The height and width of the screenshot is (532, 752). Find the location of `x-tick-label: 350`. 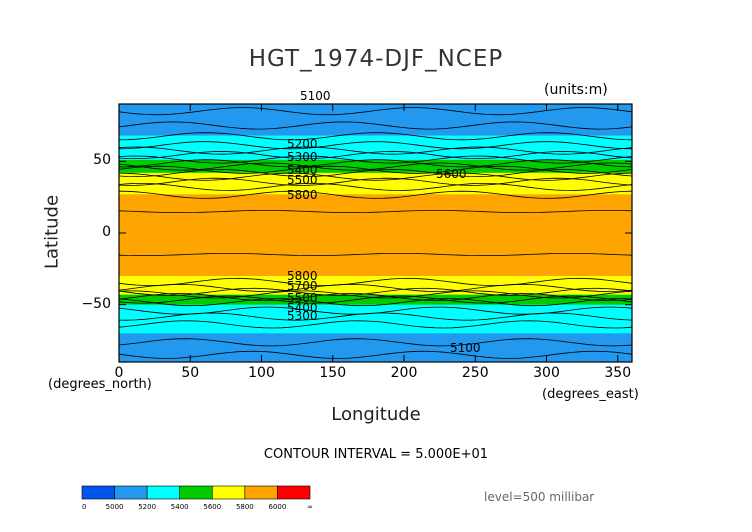

x-tick-label: 350 is located at coordinates (618, 373).